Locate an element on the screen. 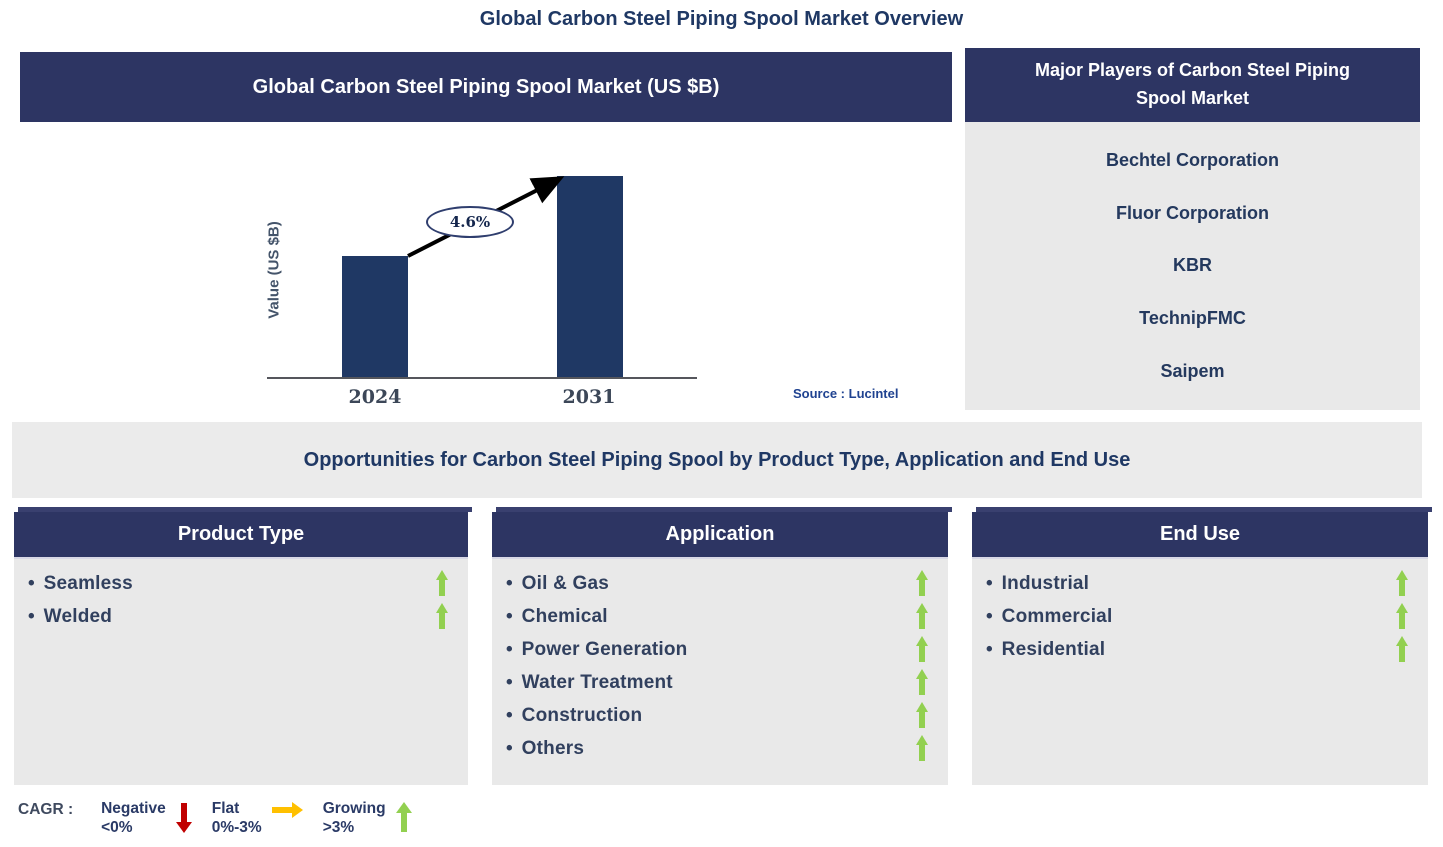 Image resolution: width=1443 pixels, height=847 pixels. source-note: Source : Lucintel is located at coordinates (846, 393).